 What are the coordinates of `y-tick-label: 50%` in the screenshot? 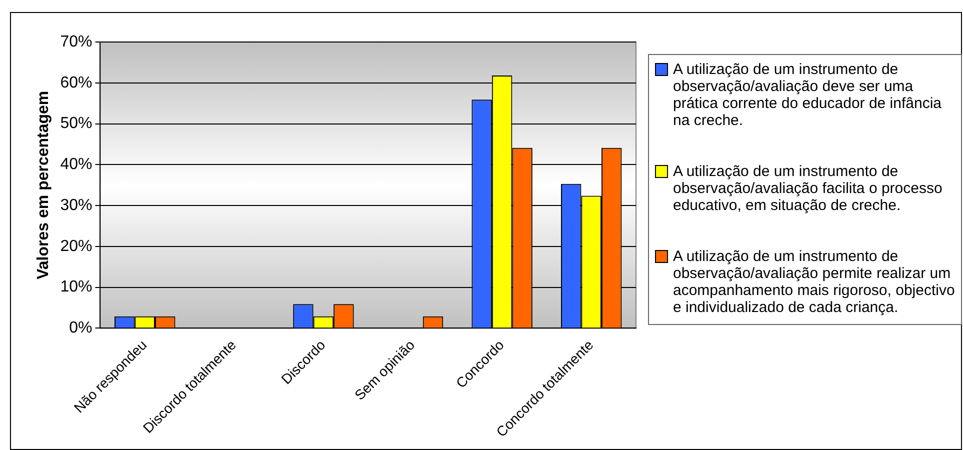 It's located at (76, 123).